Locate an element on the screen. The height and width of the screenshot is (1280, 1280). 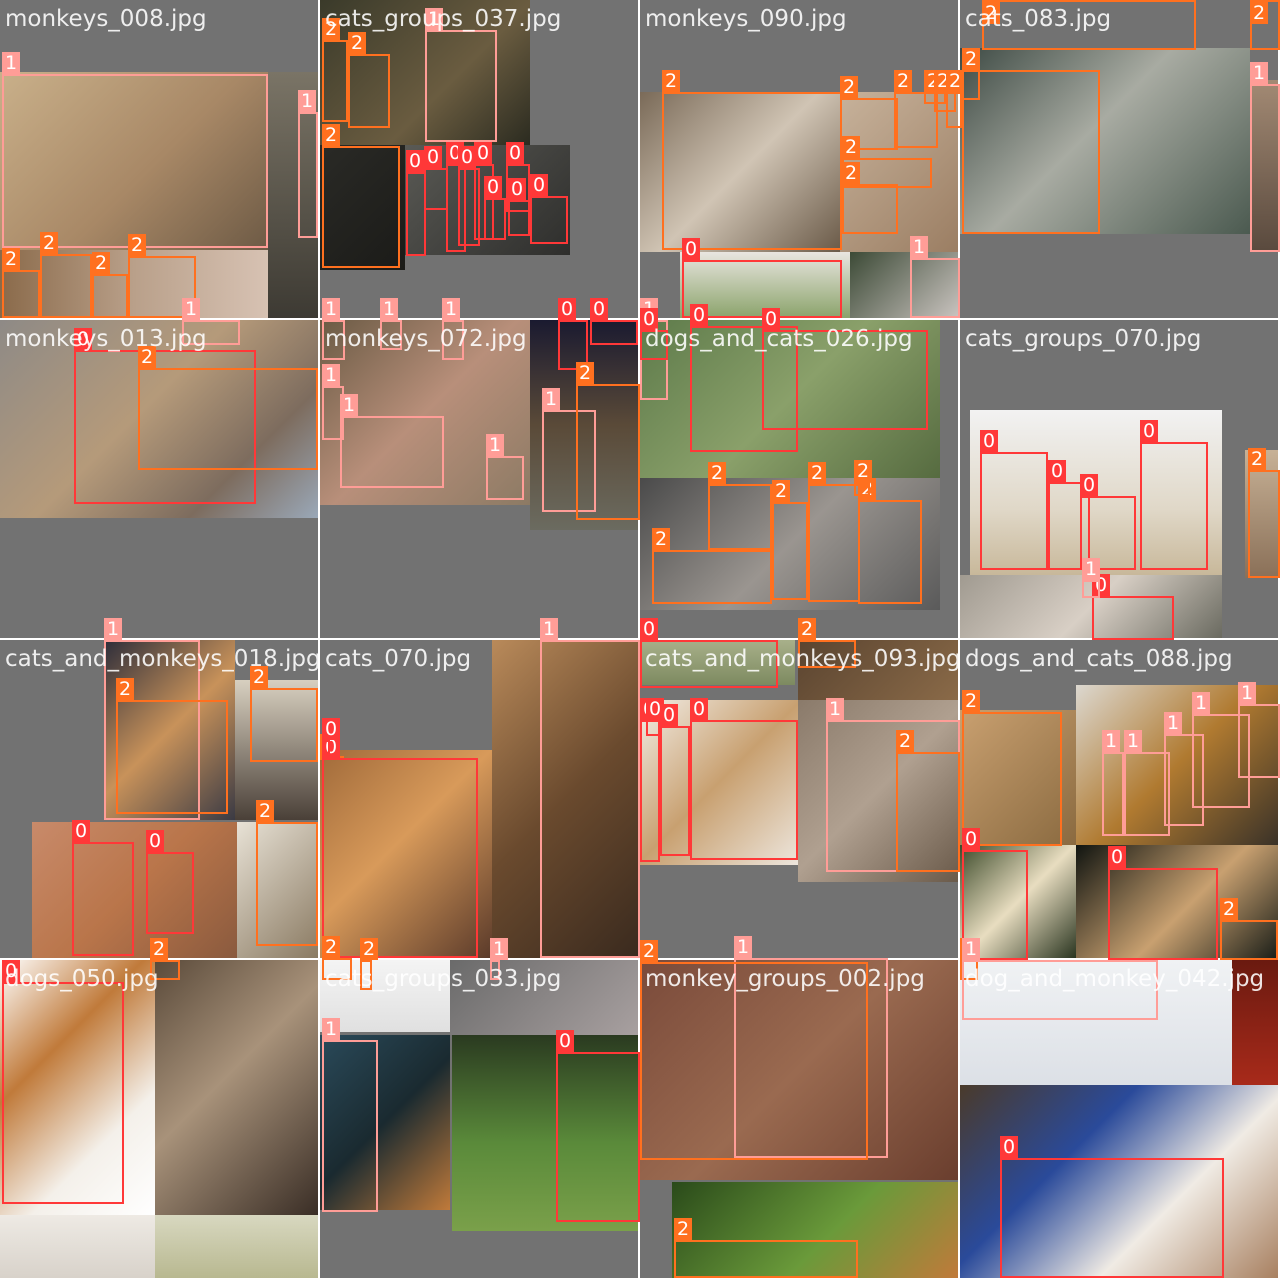
image-filename: cats_and_monkeys_018.jpg is located at coordinates (161, 659).